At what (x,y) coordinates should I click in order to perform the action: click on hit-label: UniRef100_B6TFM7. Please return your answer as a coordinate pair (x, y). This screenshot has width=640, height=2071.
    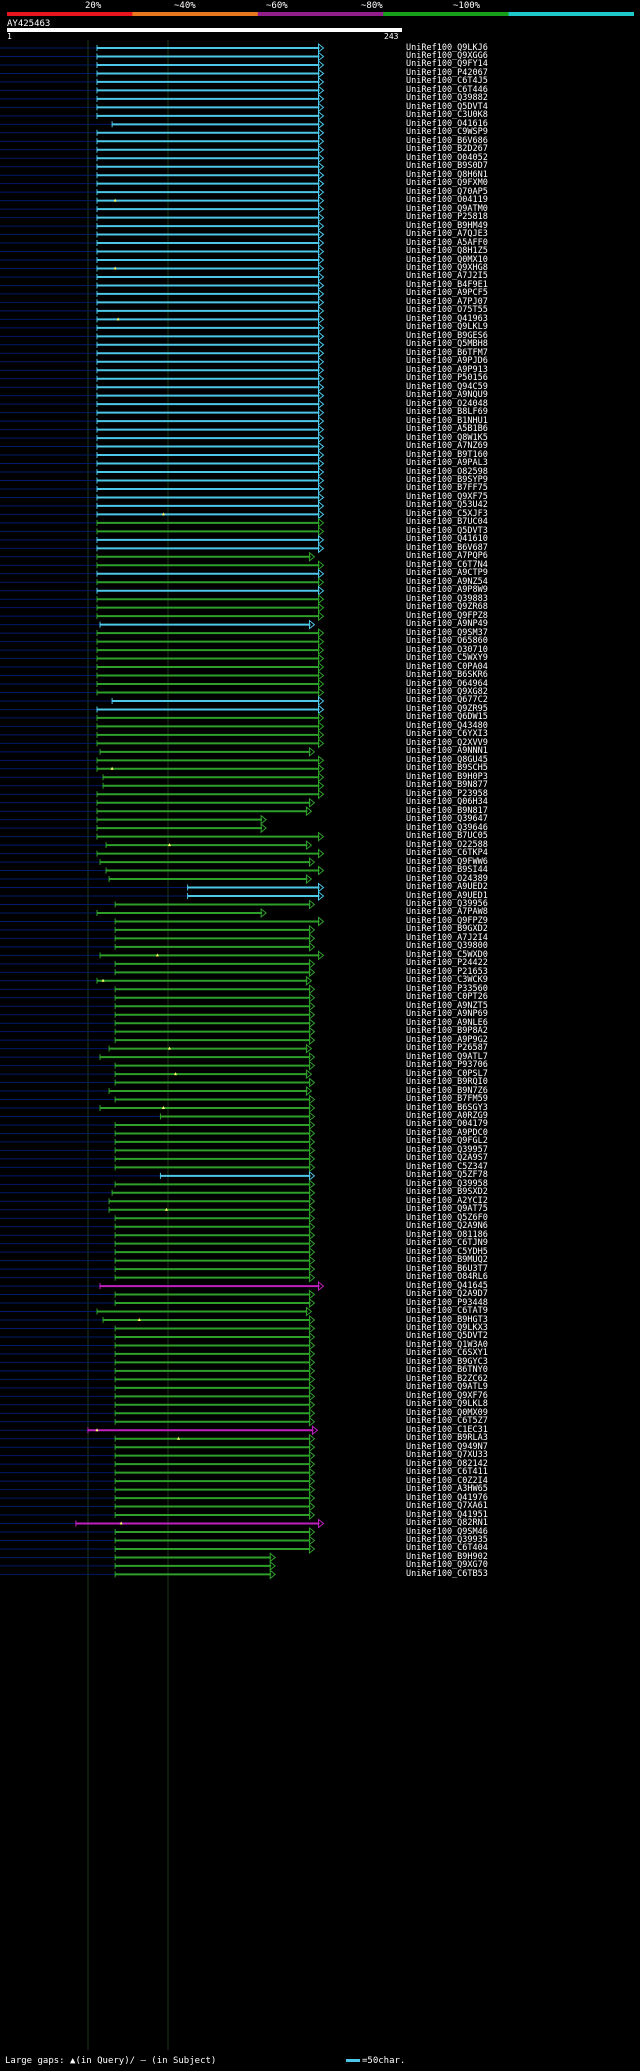
    Looking at the image, I should click on (447, 352).